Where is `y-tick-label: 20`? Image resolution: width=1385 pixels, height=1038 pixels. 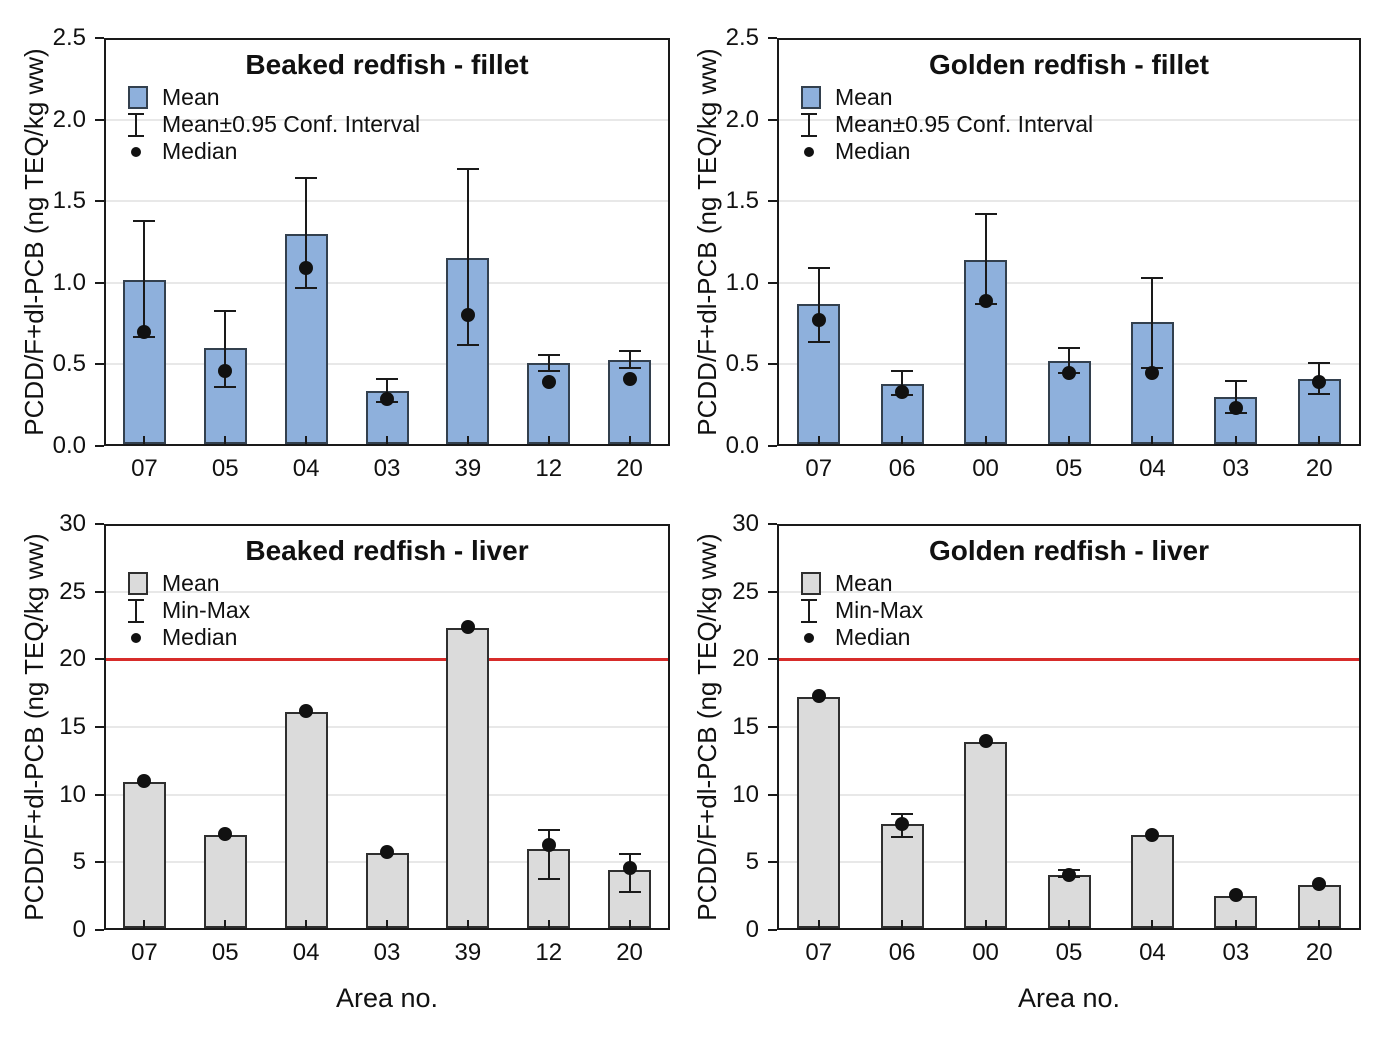 y-tick-label: 20 is located at coordinates (745, 659).